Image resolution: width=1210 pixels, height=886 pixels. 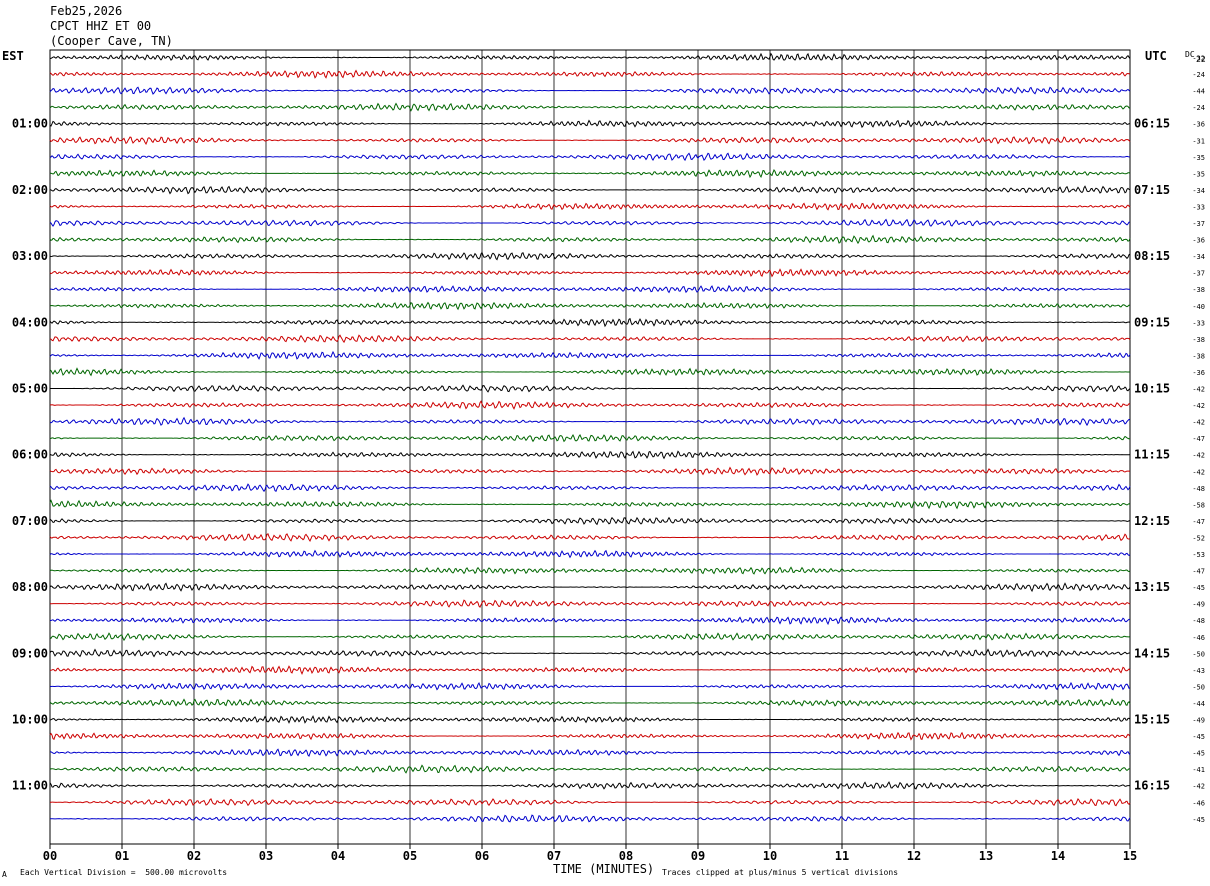 What do you see at coordinates (604, 869) in the screenshot?
I see `x-axis-label: TIME (MINUTES)` at bounding box center [604, 869].